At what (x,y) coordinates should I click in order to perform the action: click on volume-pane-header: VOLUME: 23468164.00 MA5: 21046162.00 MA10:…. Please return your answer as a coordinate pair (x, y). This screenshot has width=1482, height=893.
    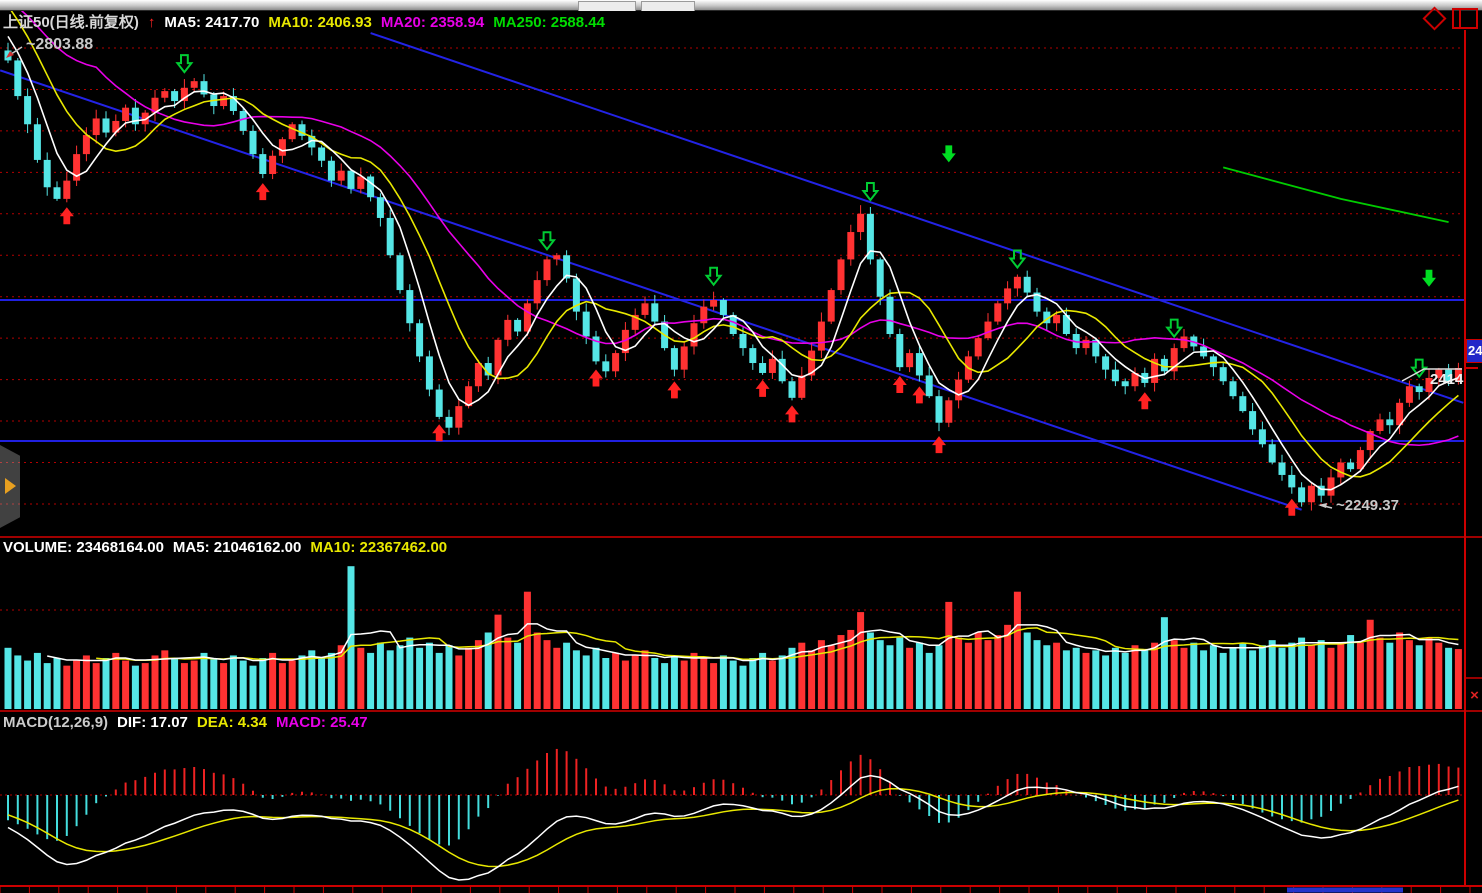
    Looking at the image, I should click on (229, 547).